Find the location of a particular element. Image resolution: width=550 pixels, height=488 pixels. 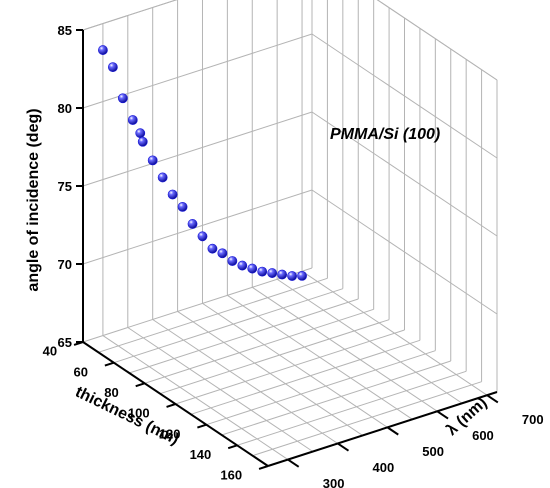

y-tick-label: 400 is located at coordinates (384, 467).